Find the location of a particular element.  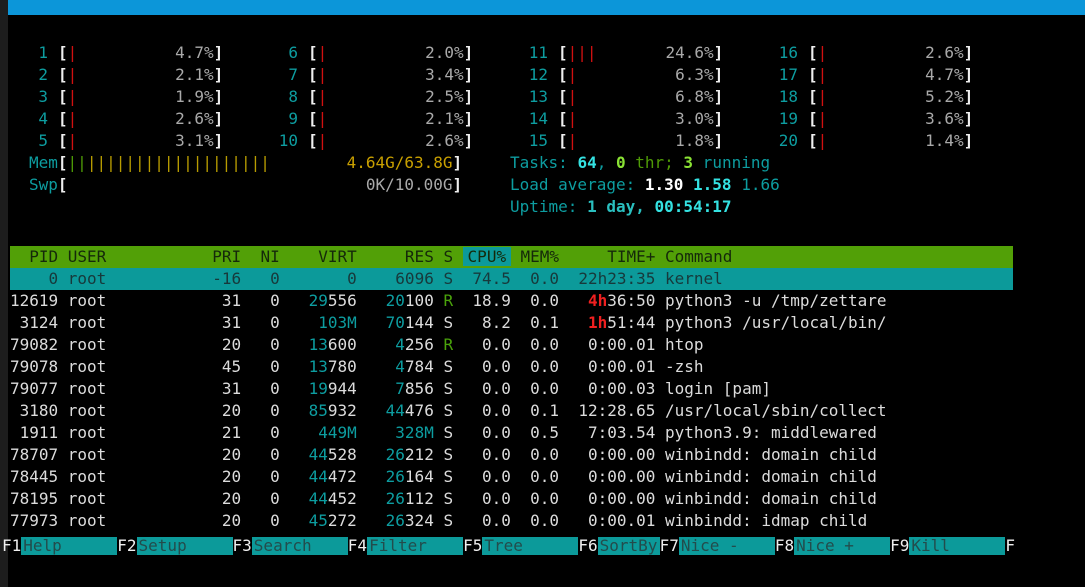

cell-cmd: python3.9: middlewared is located at coordinates (771, 432).